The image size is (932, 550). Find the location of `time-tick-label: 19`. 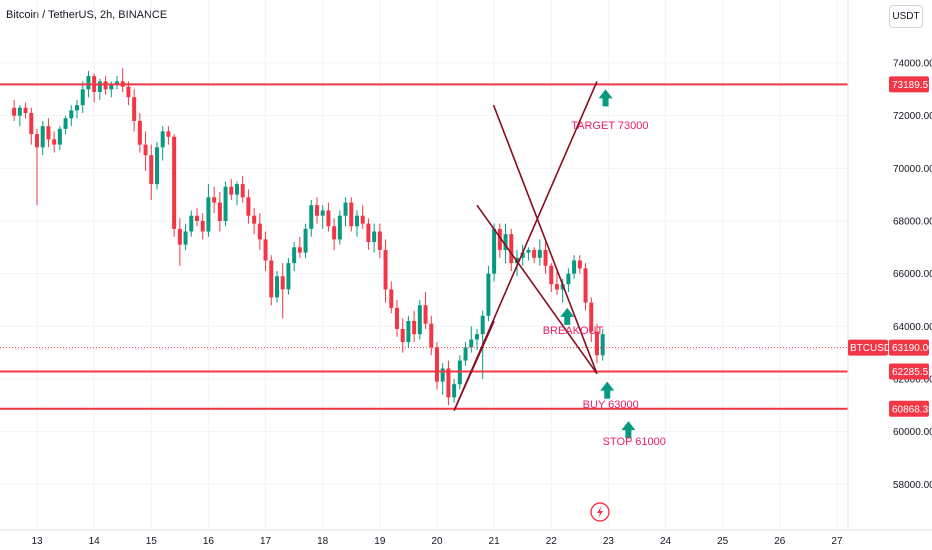

time-tick-label: 19 is located at coordinates (380, 541).